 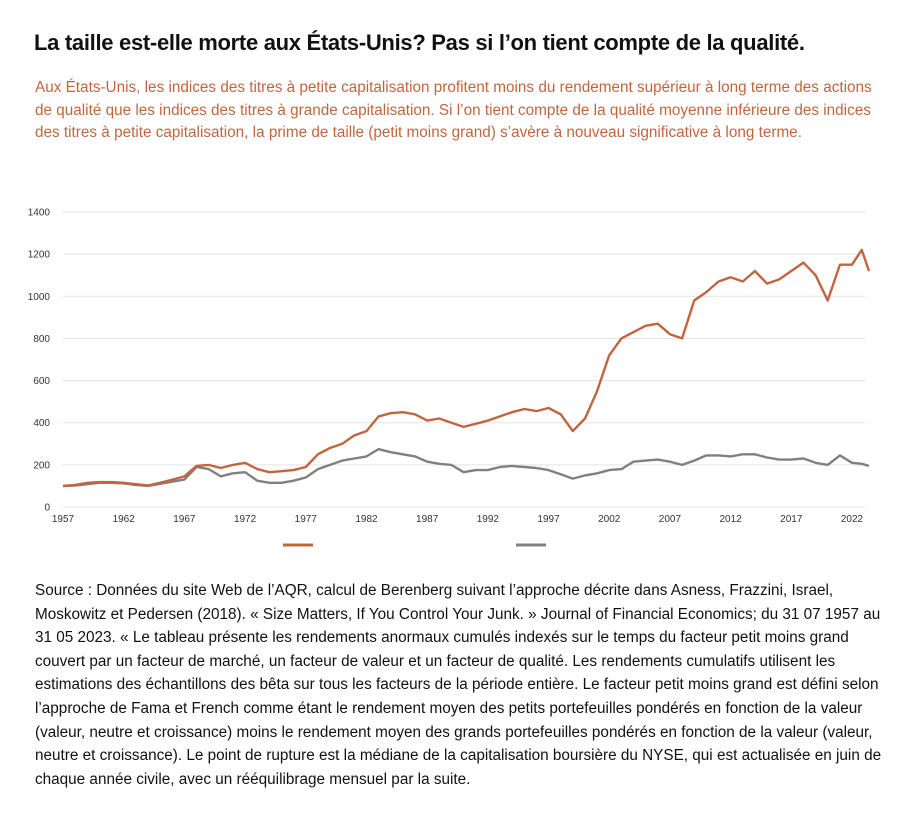 What do you see at coordinates (548, 519) in the screenshot?
I see `x-tick-label: 1997` at bounding box center [548, 519].